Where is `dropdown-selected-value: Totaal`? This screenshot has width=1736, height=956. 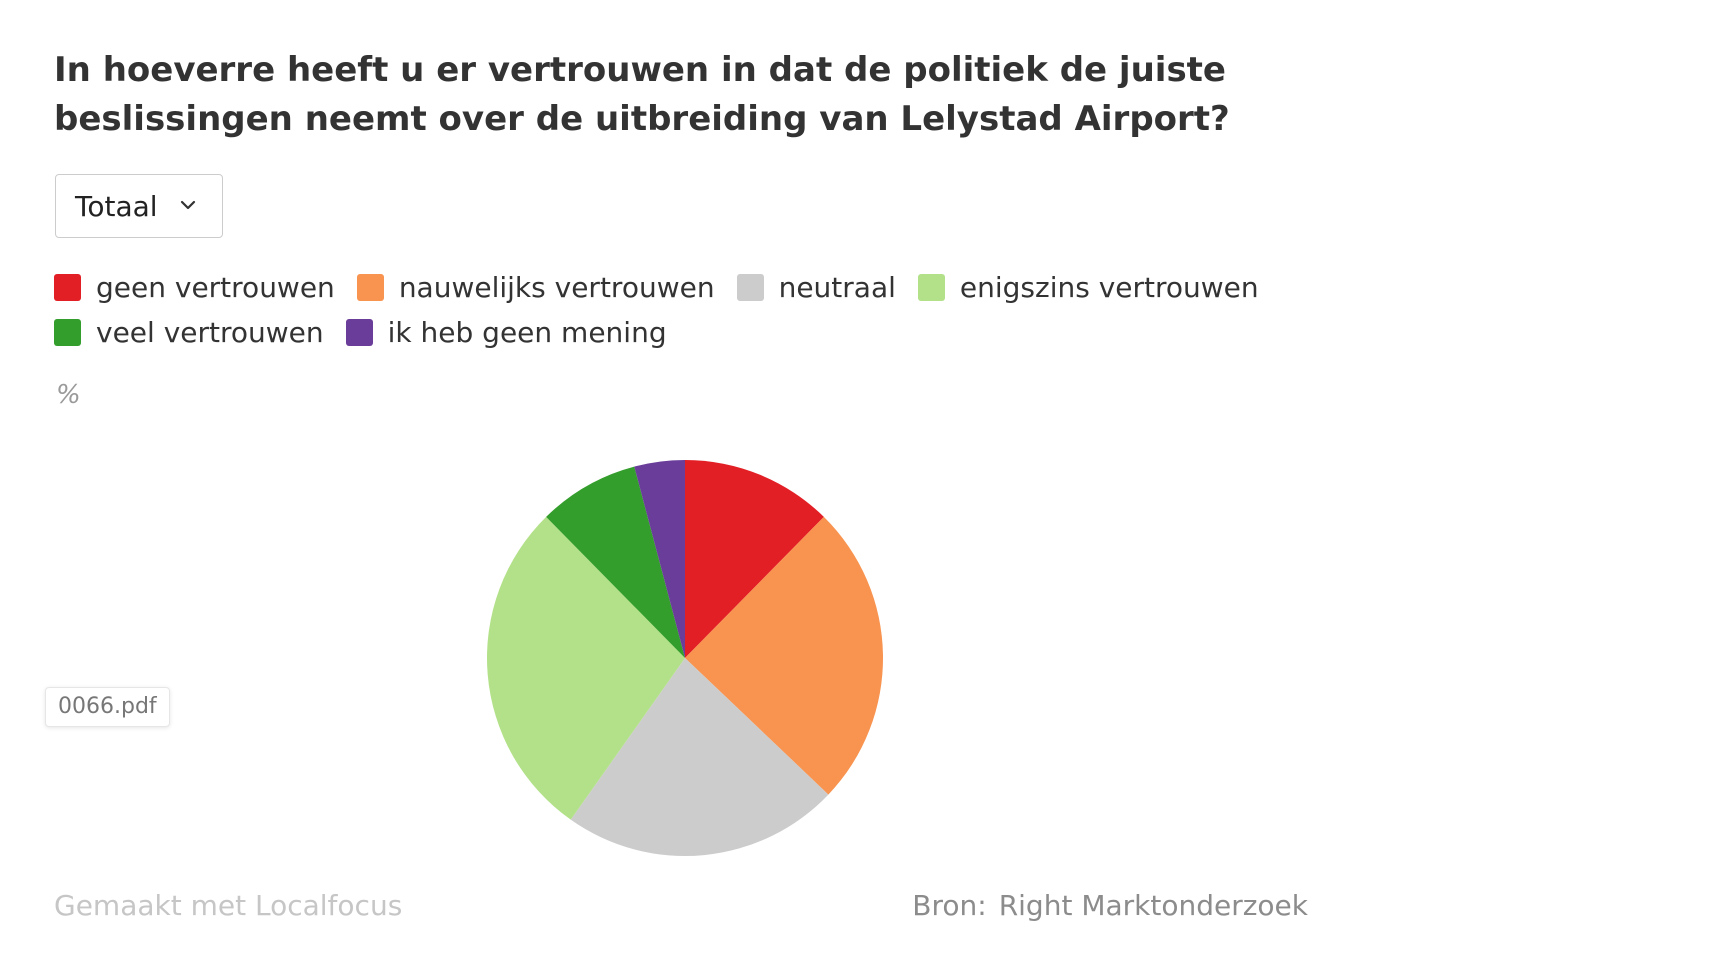
dropdown-selected-value: Totaal is located at coordinates (116, 206).